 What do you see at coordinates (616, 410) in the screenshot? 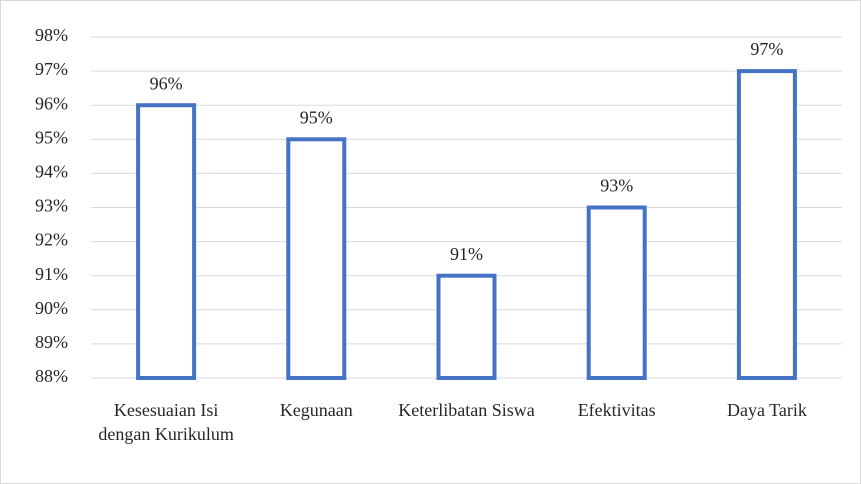
I see `x-tick-label: Efektivitas` at bounding box center [616, 410].